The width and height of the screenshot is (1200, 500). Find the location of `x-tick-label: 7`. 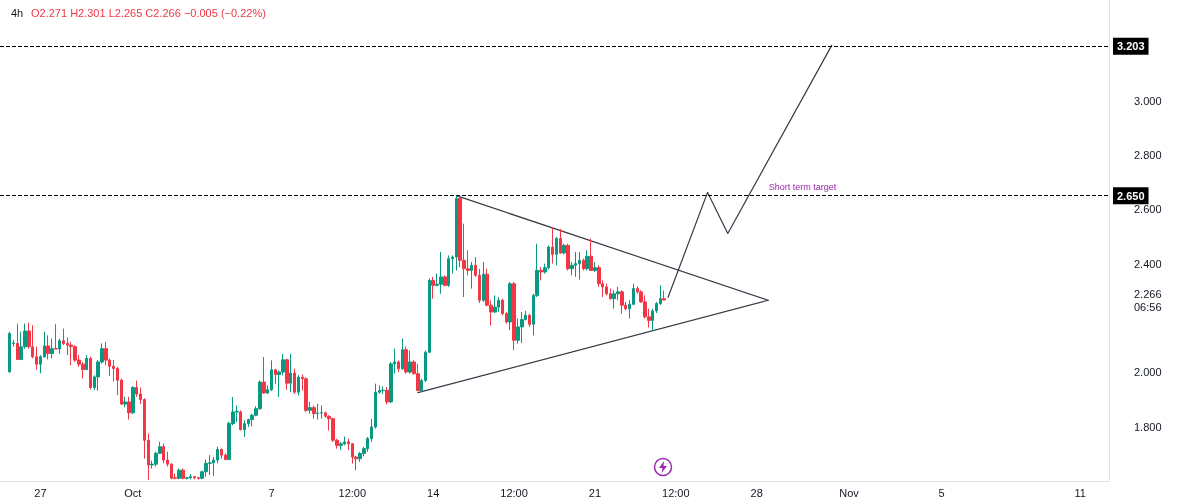

x-tick-label: 7 is located at coordinates (271, 492).